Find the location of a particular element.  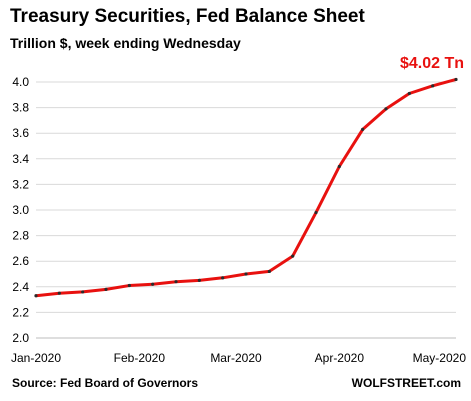

y-tick-label: 3.6 is located at coordinates (20, 133).